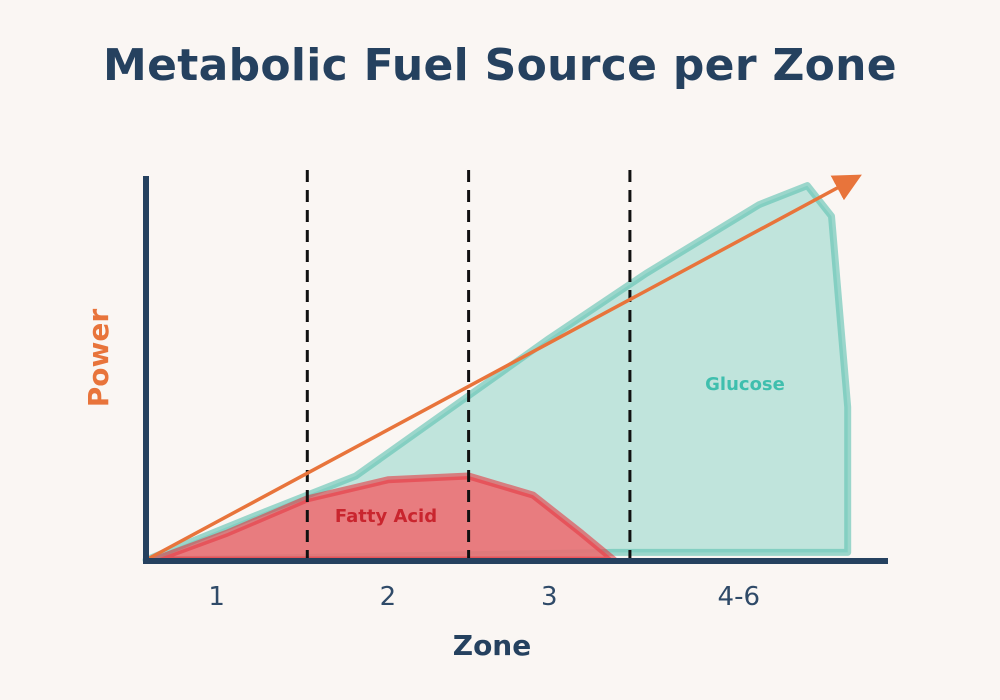 Image resolution: width=1000 pixels, height=700 pixels. I want to click on fatty-acid-label: Fatty Acid, so click(386, 516).